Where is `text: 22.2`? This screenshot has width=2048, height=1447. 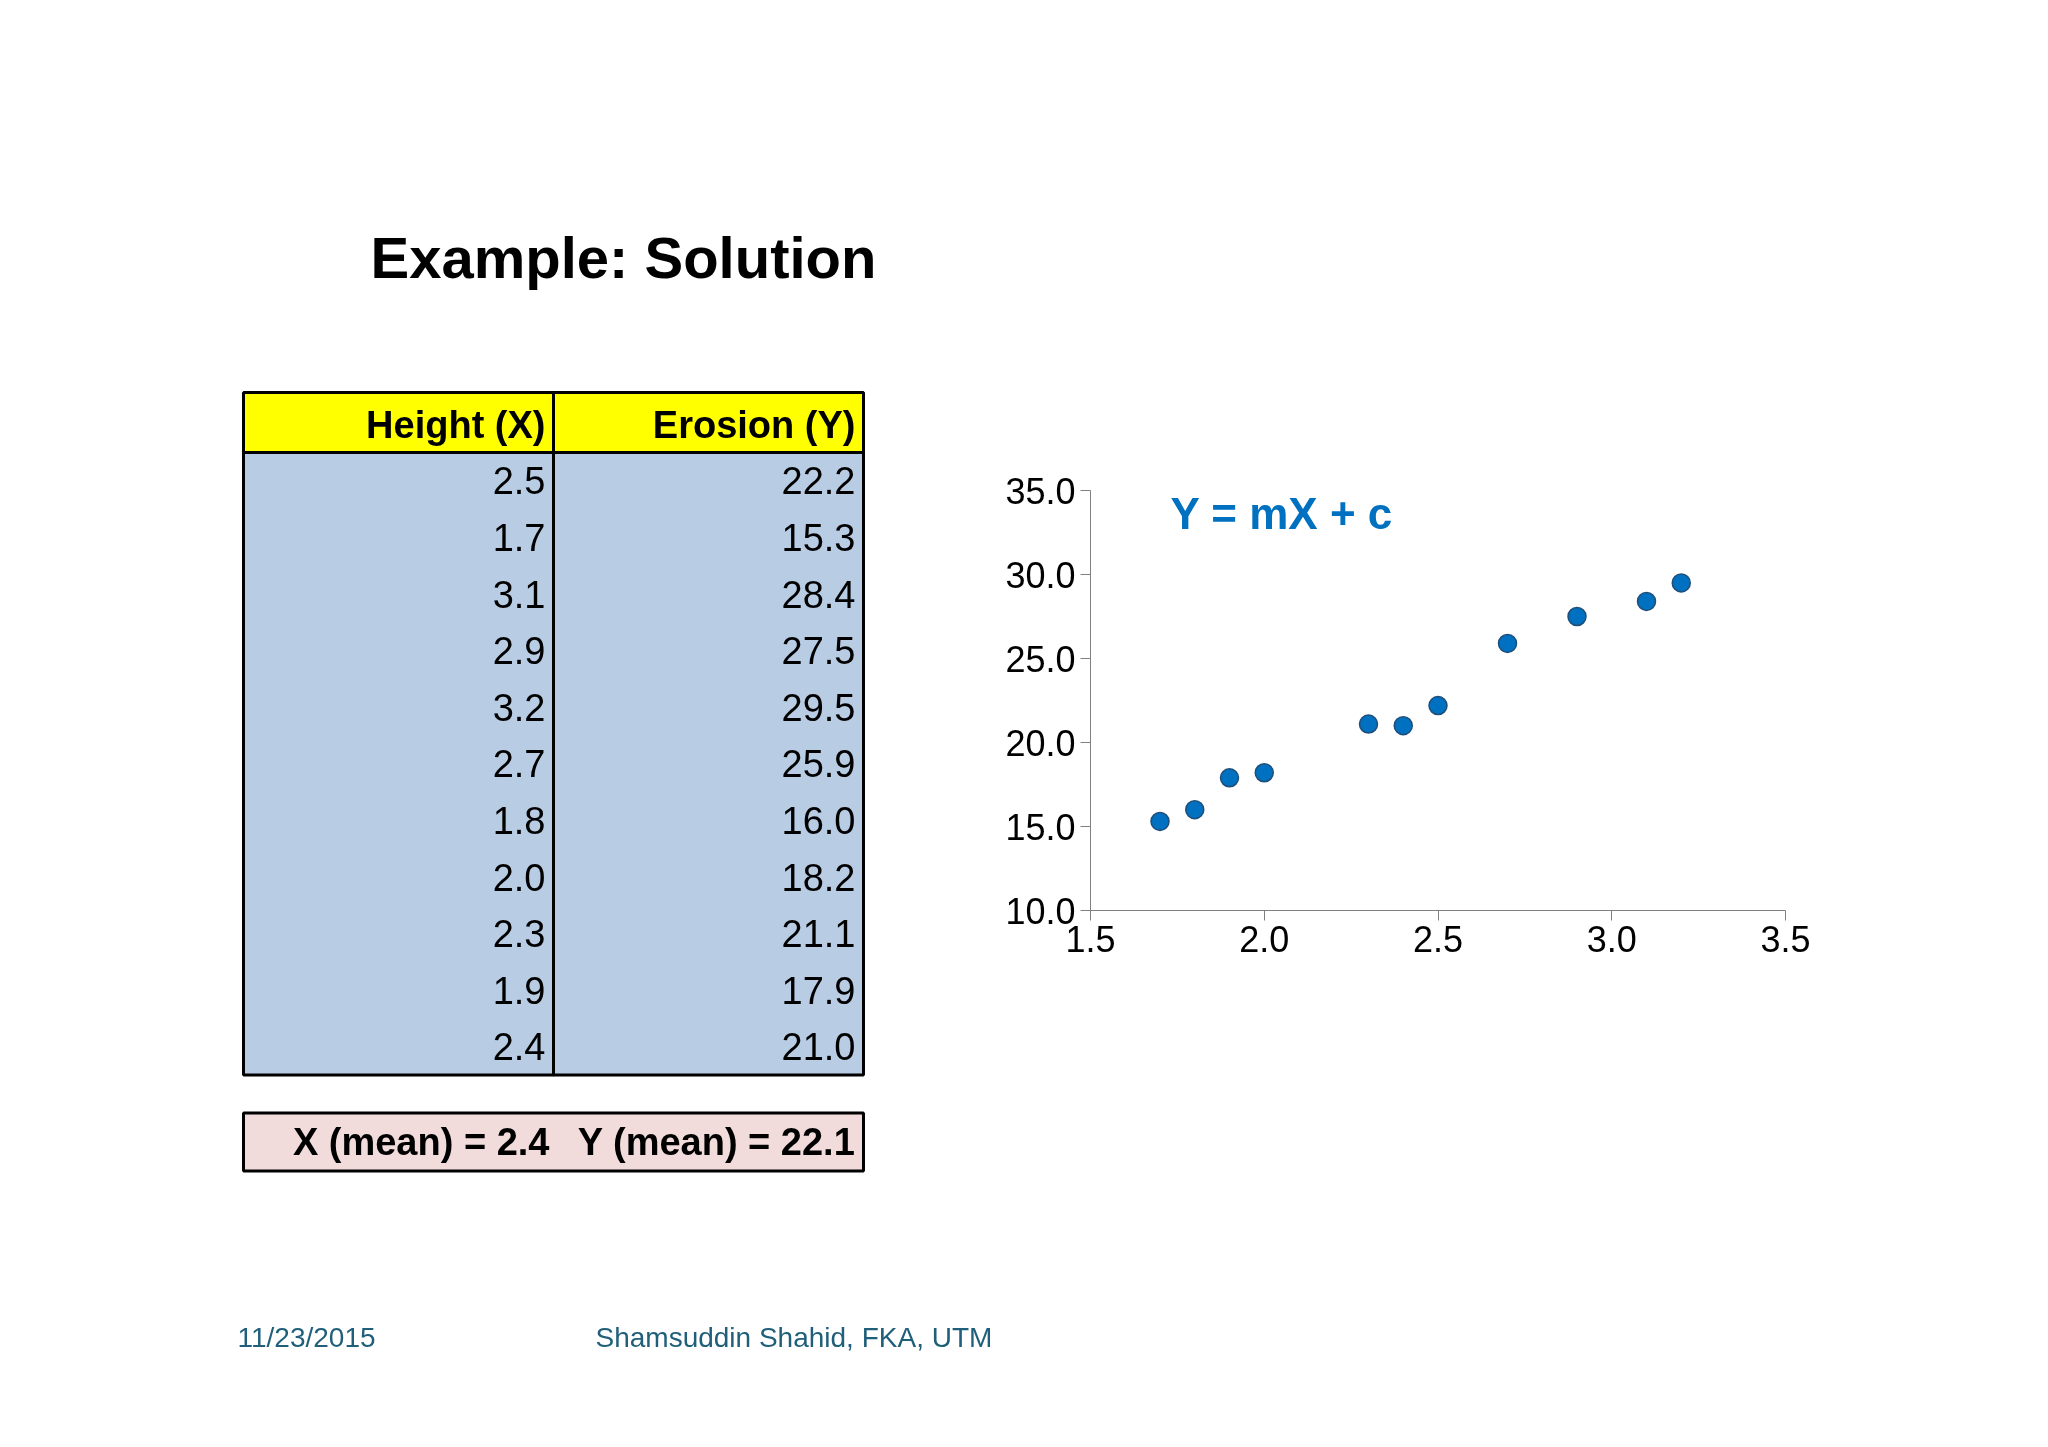 text: 22.2 is located at coordinates (818, 481).